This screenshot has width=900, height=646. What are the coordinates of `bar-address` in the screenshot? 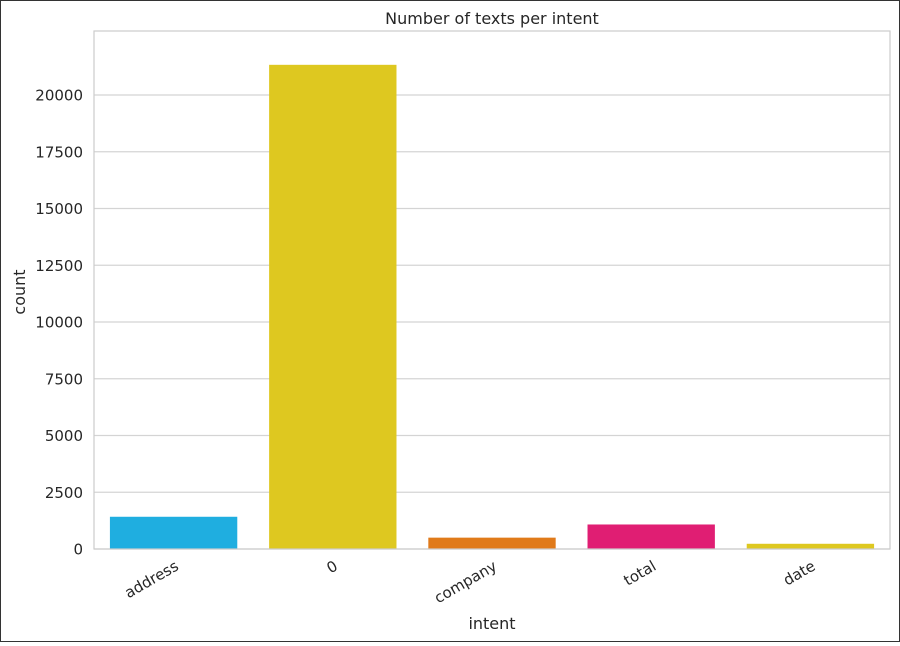 It's located at (173, 532).